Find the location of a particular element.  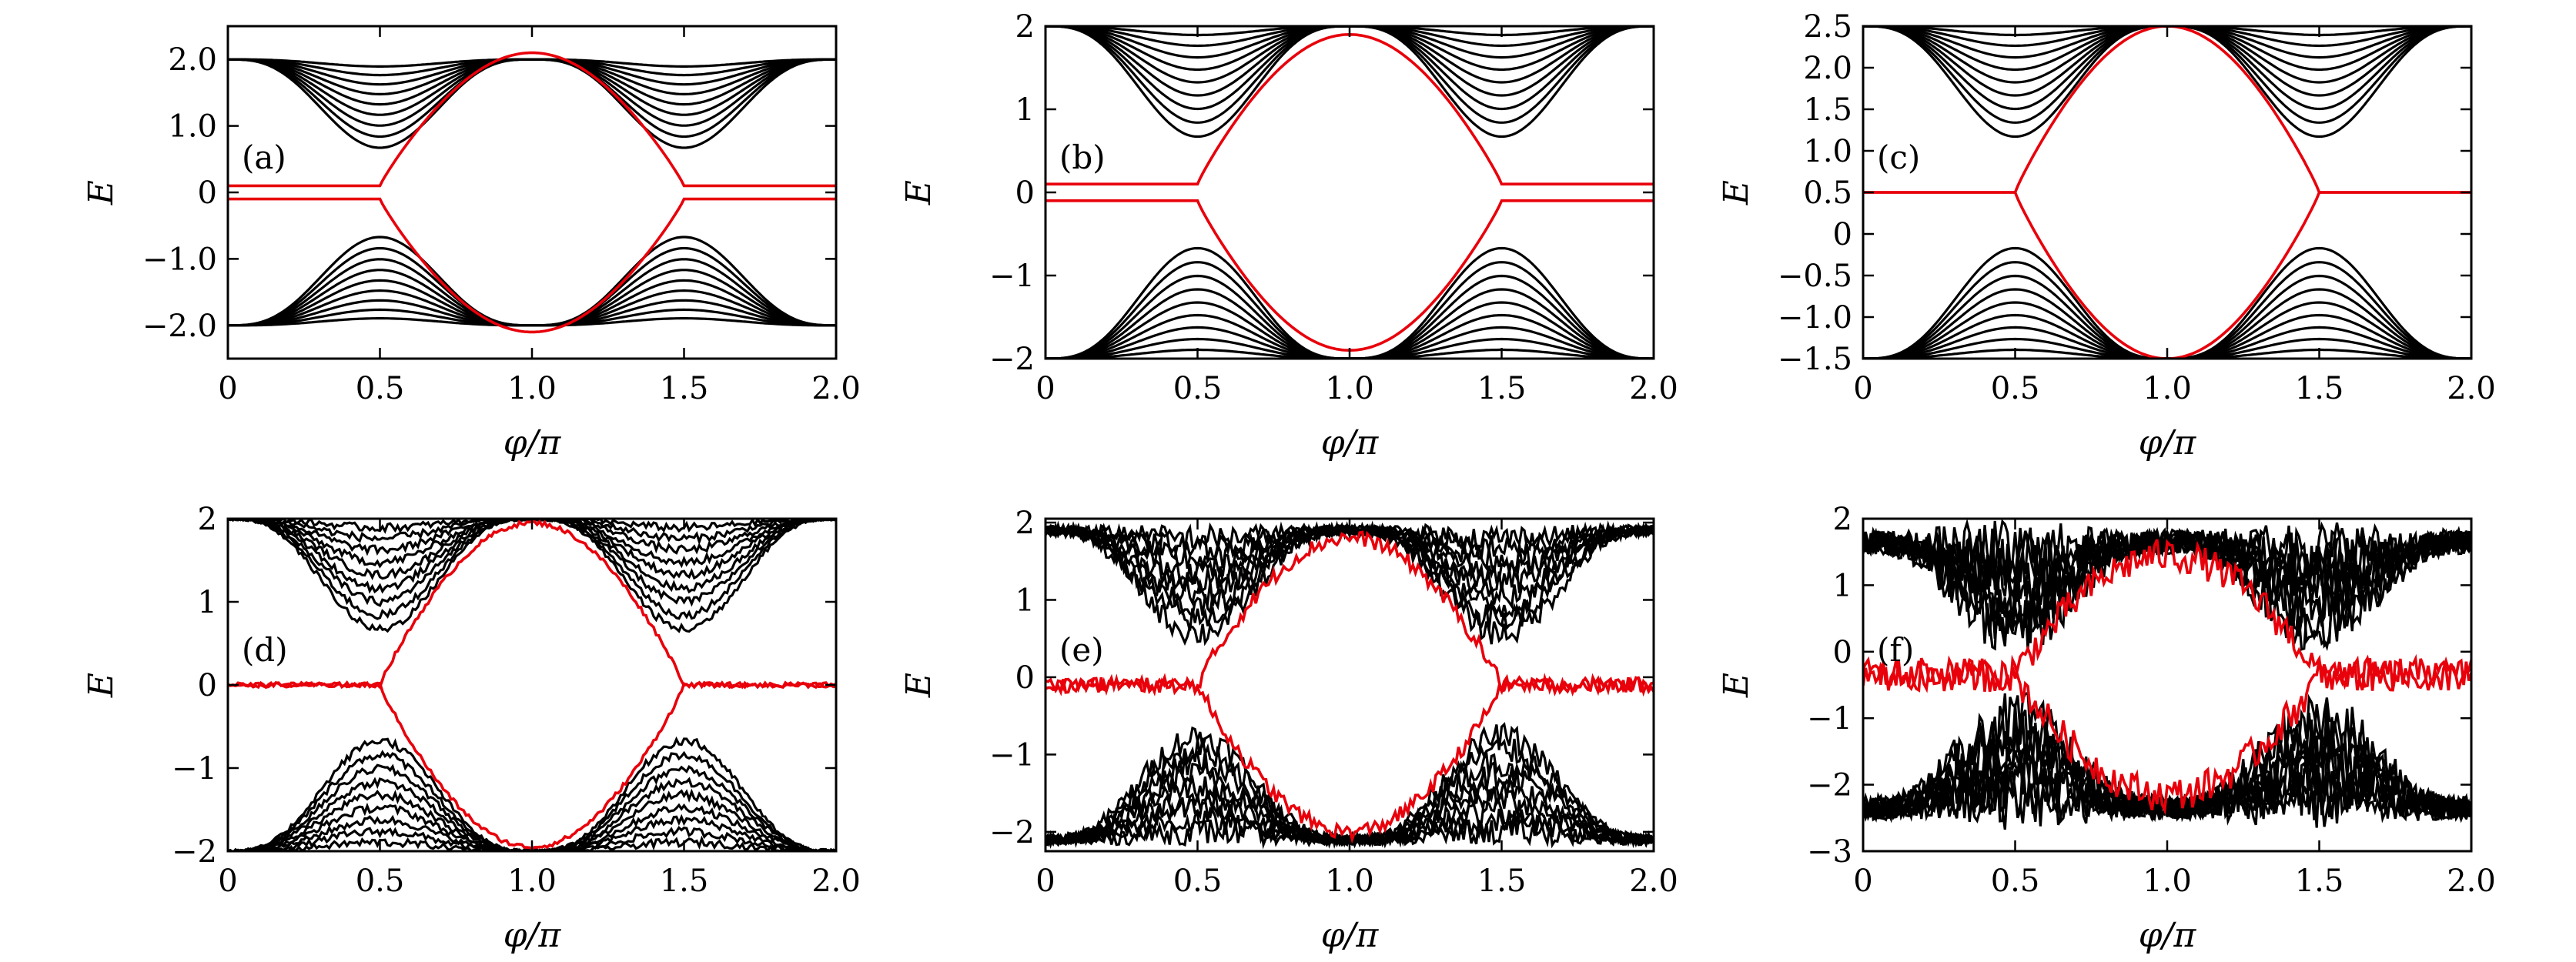

panel-tag: (e) is located at coordinates (1081, 650).